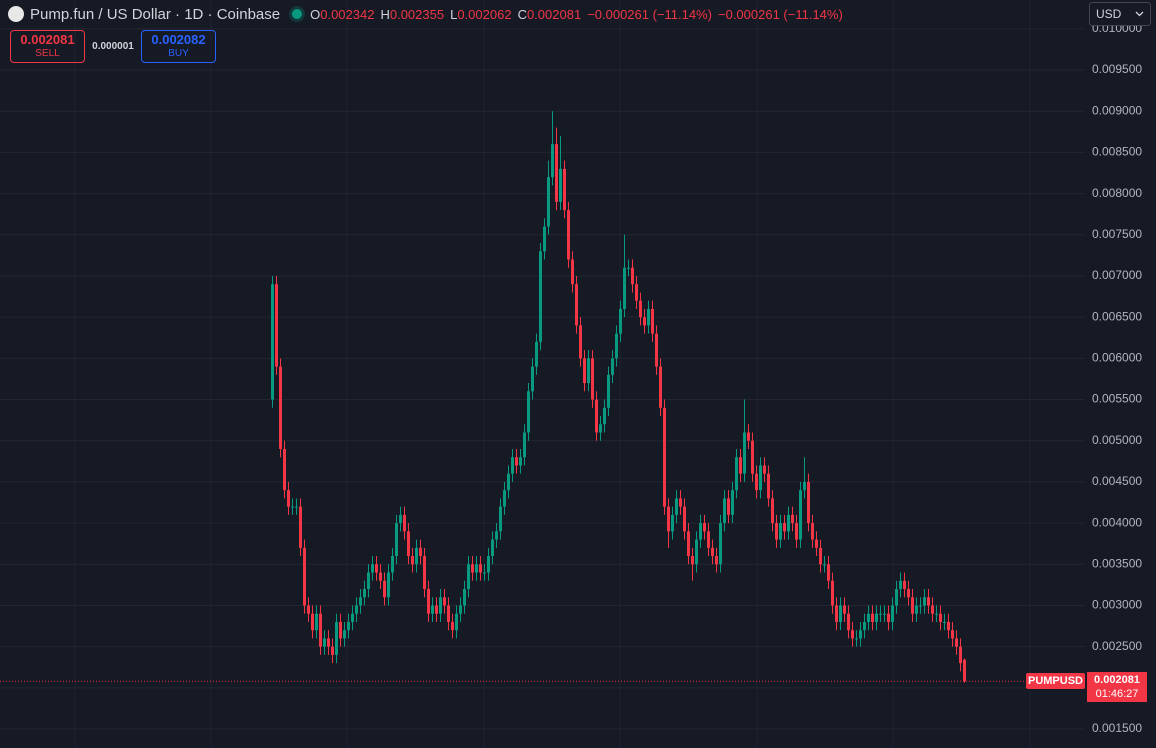 This screenshot has width=1156, height=748. I want to click on low-label: L, so click(454, 14).